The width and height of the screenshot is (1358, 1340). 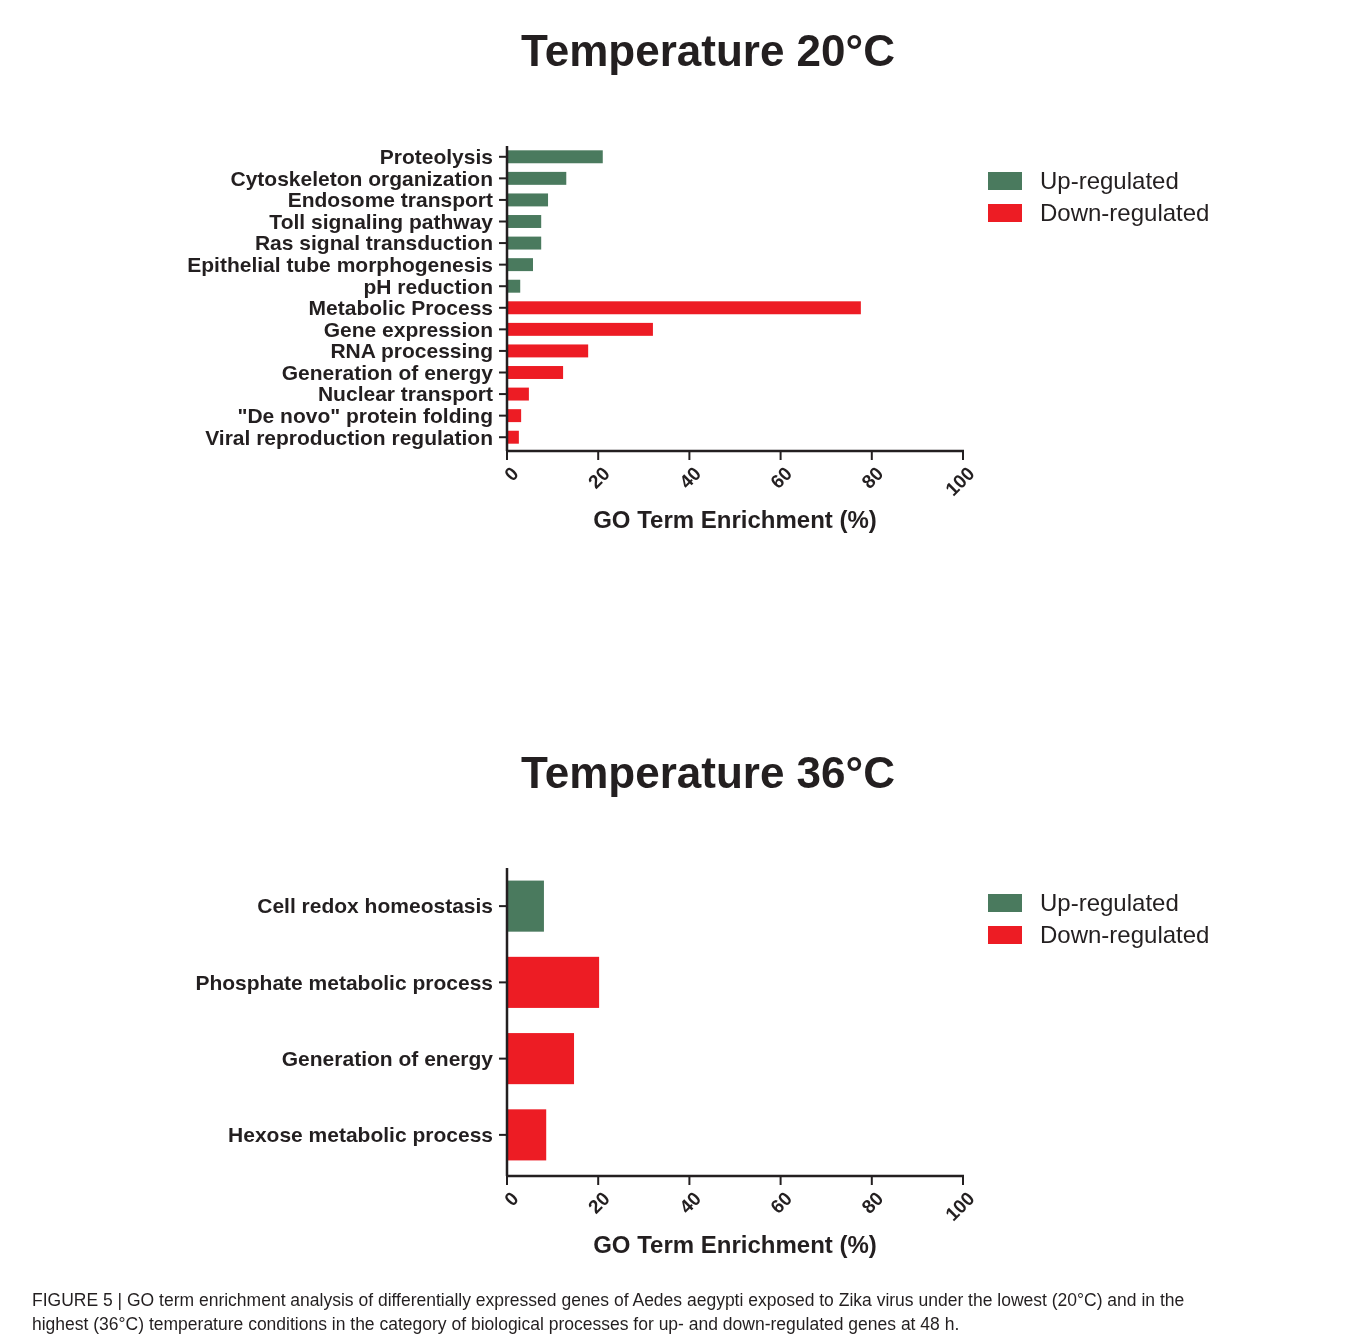 I want to click on caption: FIGURE 5 | GO term enrichment analysis of differentially expressed genes of Aedes aegypti exposed to Zika virus under the lowest (20°C) and in the highest (36°C) temperature conditions in the category of biological processes for up- and down-regulated genes at 48 h., so click(x=608, y=1312).